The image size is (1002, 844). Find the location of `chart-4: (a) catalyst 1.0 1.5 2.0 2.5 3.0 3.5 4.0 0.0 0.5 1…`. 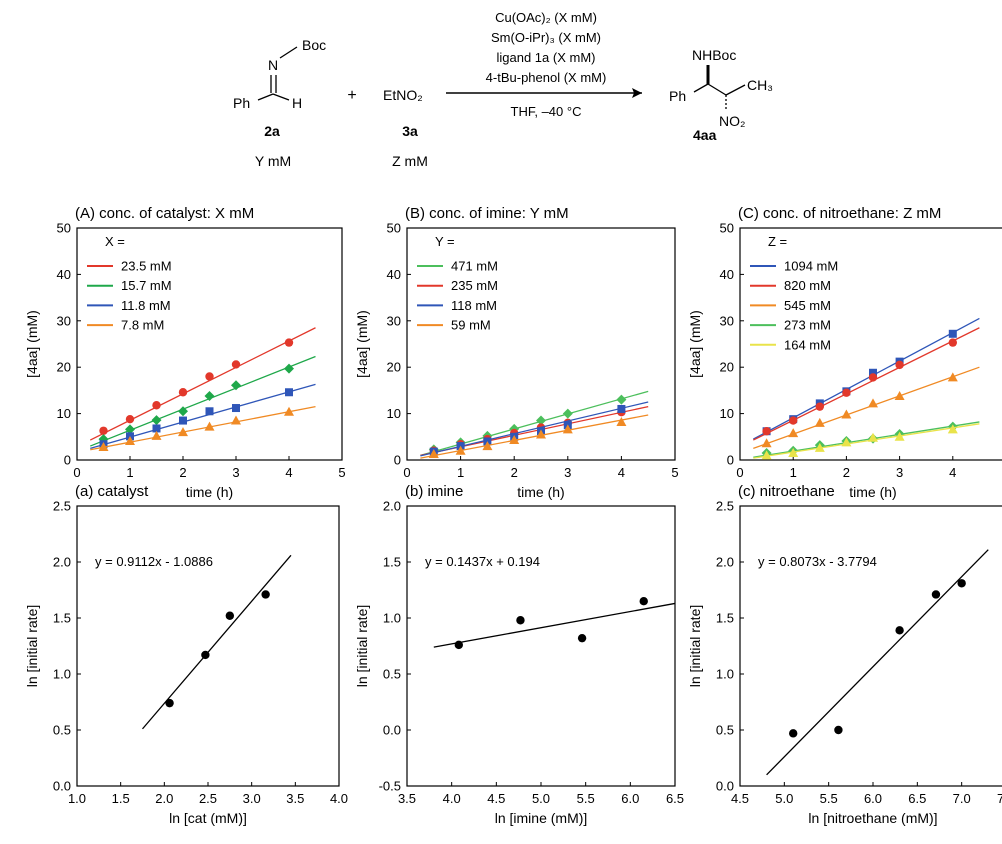

chart-4: (a) catalyst 1.0 1.5 2.0 2.5 3.0 3.5 4.0 0.0 0.5 1… is located at coordinates (186, 654).